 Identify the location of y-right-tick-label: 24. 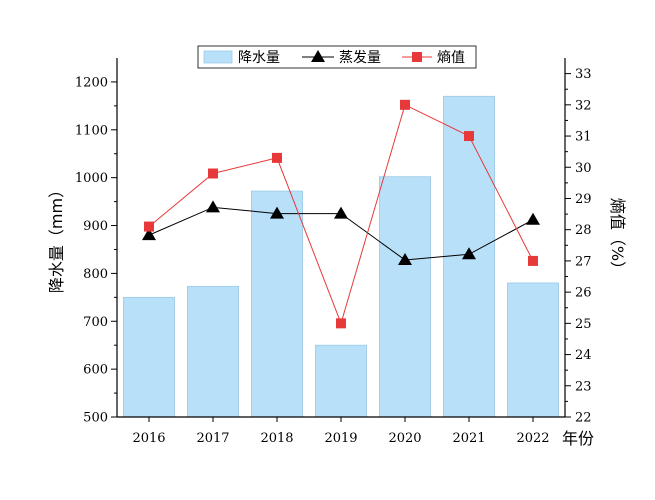
(583, 355).